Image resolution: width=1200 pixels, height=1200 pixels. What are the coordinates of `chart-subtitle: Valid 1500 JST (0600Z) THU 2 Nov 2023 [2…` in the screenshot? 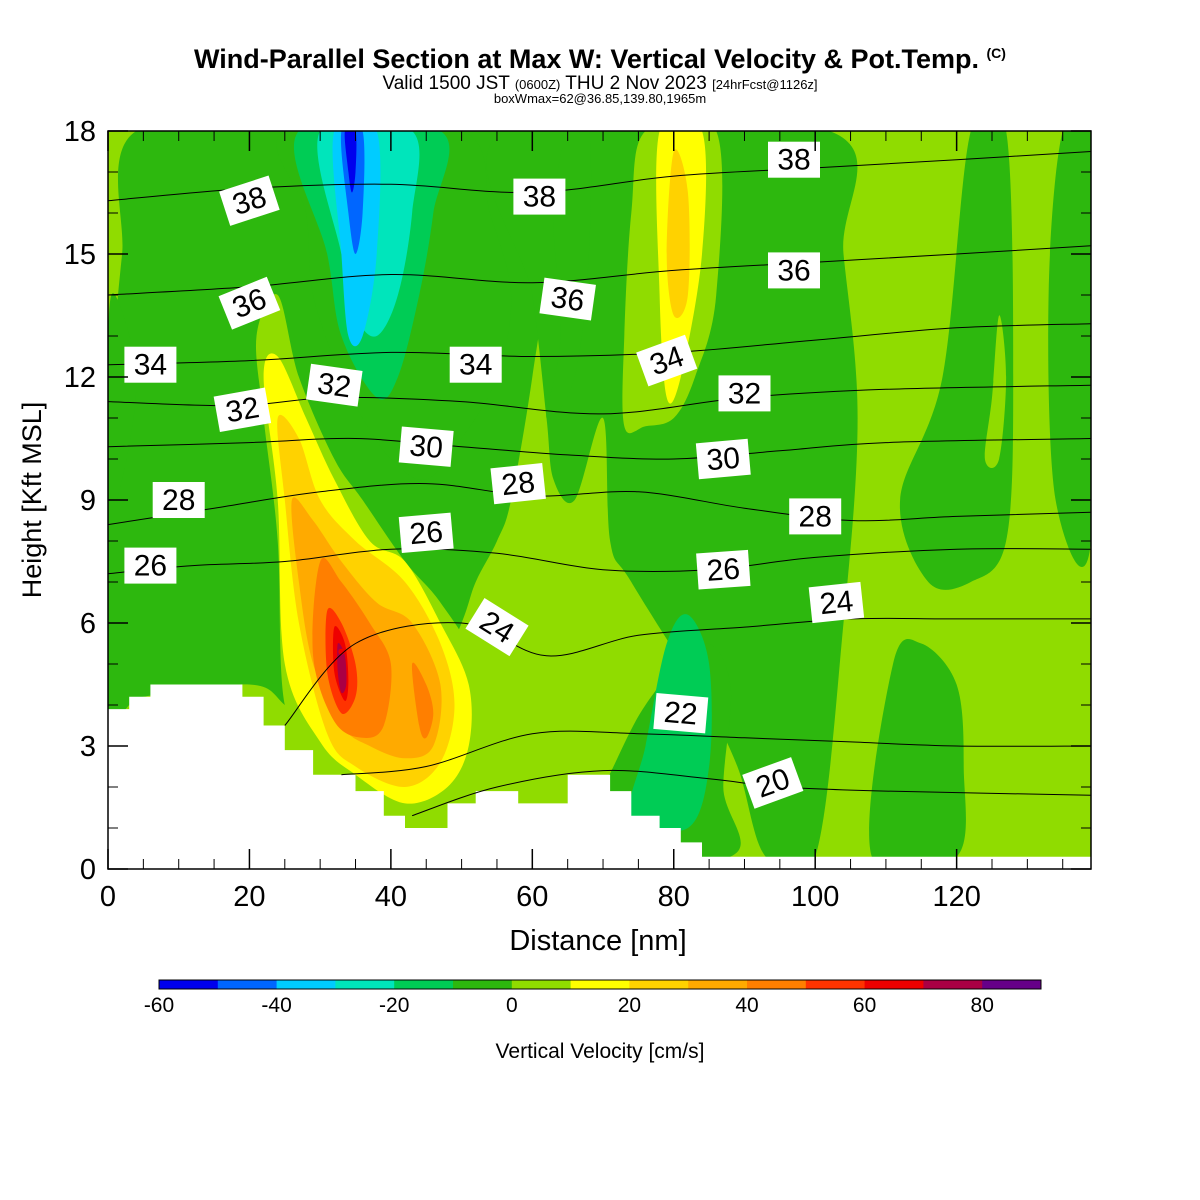 It's located at (600, 84).